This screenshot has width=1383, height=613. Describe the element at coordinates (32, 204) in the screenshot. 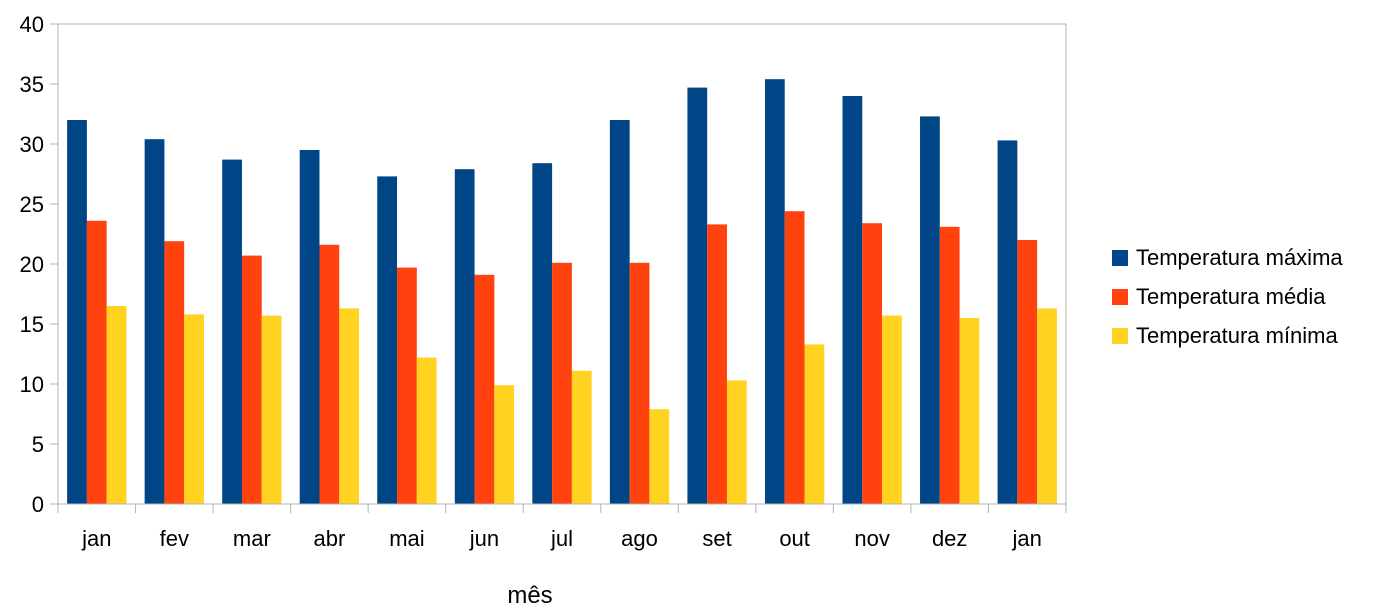

I see `y-tick-label: 25` at that location.